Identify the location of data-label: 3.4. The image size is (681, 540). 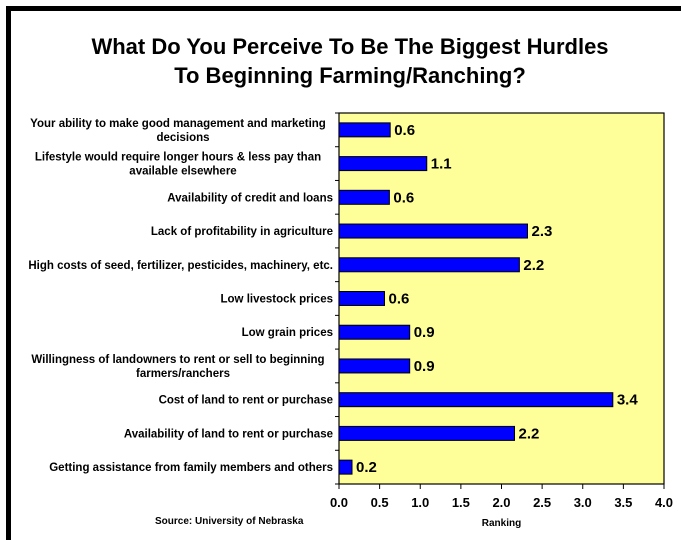
(628, 400).